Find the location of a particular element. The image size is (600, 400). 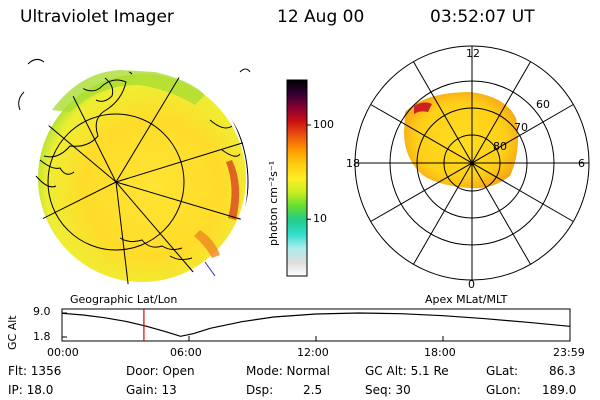

altitude-x-tick-0: 00:00 is located at coordinates (63, 352).